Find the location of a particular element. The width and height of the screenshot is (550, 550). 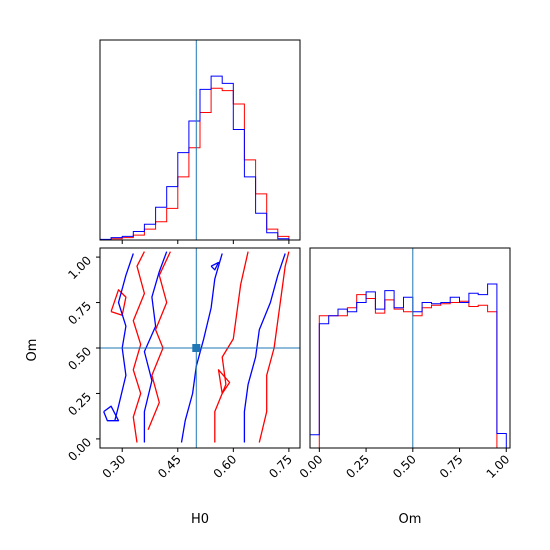

om-y-tick-label: 0.75 is located at coordinates (79, 313).